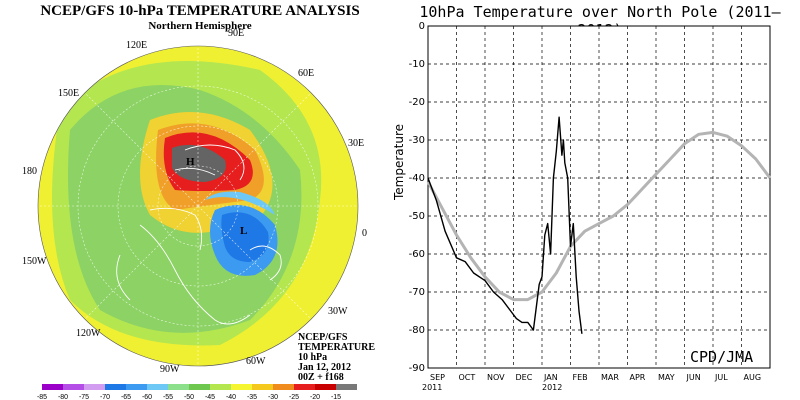 Image resolution: width=800 pixels, height=400 pixels. I want to click on legend-tick-label: -85, so click(42, 397).